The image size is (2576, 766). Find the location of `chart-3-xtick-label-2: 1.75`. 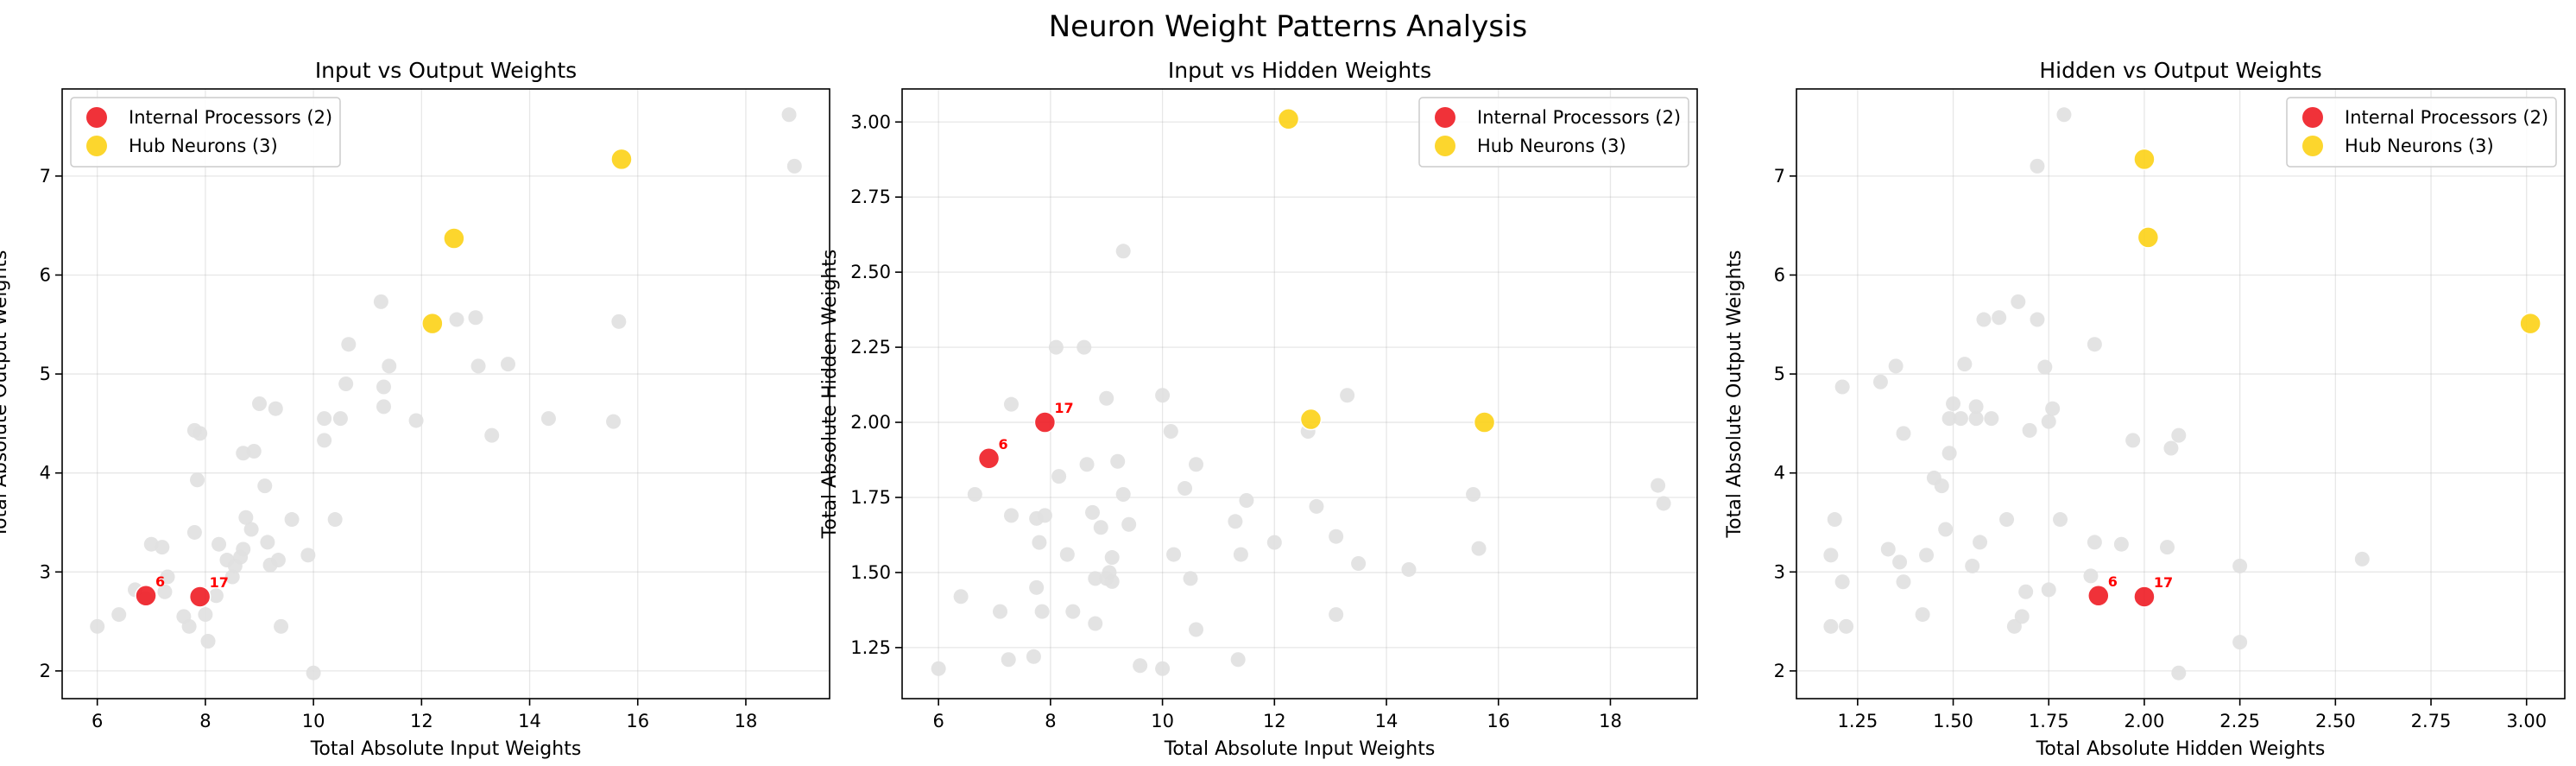

chart-3-xtick-label-2: 1.75 is located at coordinates (2049, 721).